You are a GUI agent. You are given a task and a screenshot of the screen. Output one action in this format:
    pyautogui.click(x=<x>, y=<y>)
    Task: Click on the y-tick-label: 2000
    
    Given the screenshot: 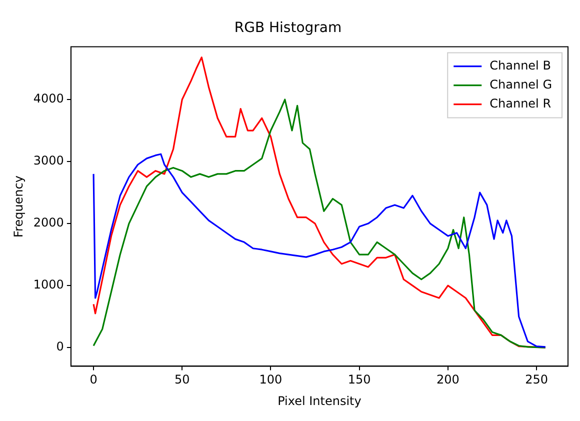 What is the action you would take?
    pyautogui.click(x=48, y=223)
    